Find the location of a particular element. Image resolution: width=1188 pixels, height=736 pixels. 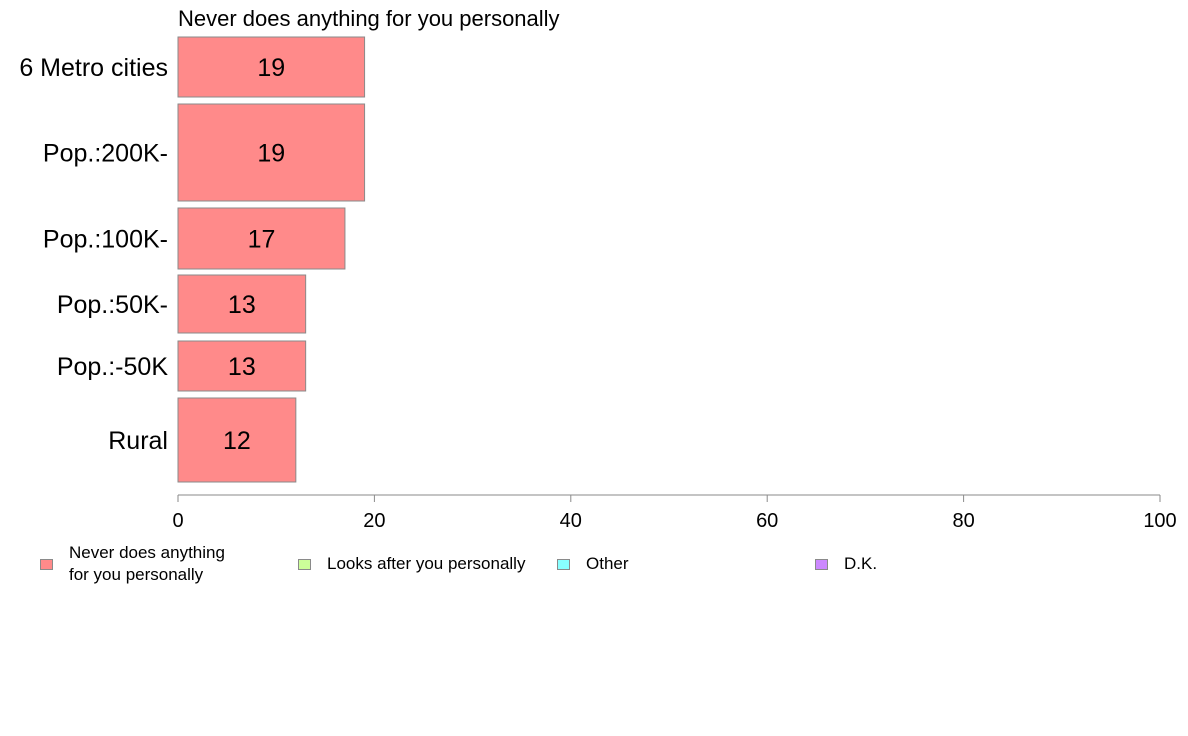

legend-item-looks-after-you: Looks after you personally is located at coordinates (411, 564).